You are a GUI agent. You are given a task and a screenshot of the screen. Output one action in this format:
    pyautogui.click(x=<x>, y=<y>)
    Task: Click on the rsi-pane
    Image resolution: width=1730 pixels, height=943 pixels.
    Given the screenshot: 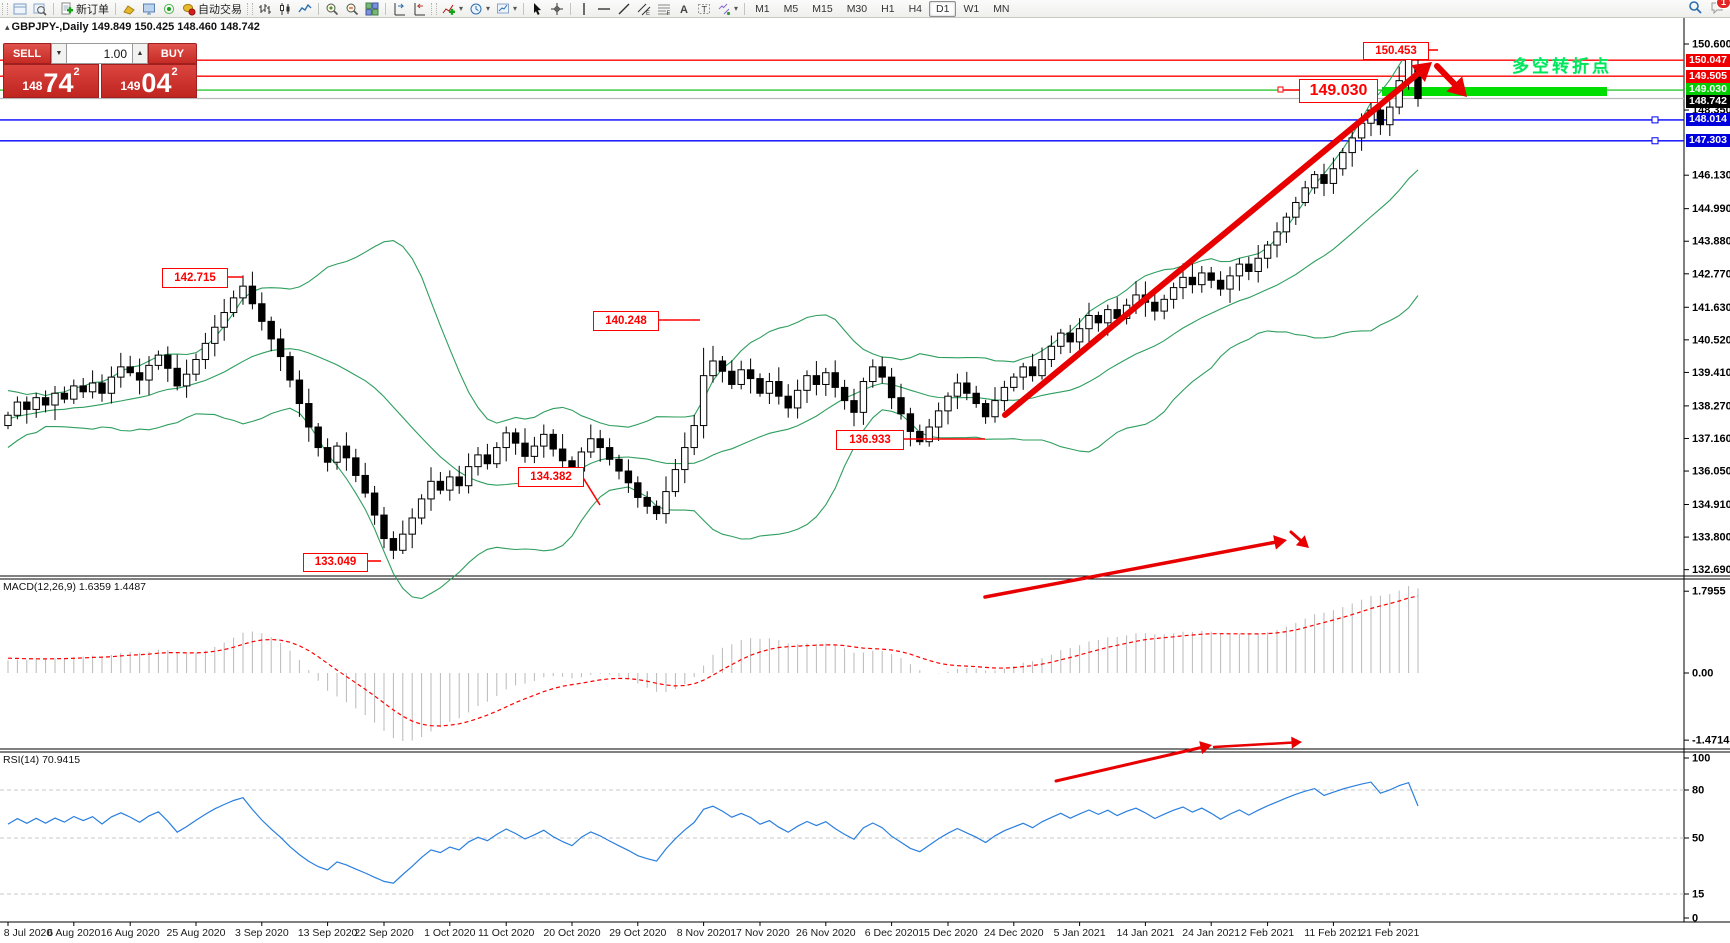 What is the action you would take?
    pyautogui.click(x=842, y=838)
    